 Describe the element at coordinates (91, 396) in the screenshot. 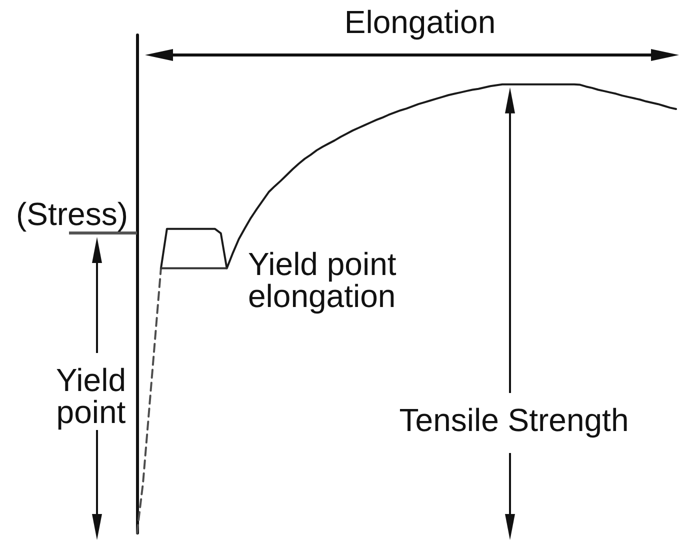

I see `text: Yield point` at that location.